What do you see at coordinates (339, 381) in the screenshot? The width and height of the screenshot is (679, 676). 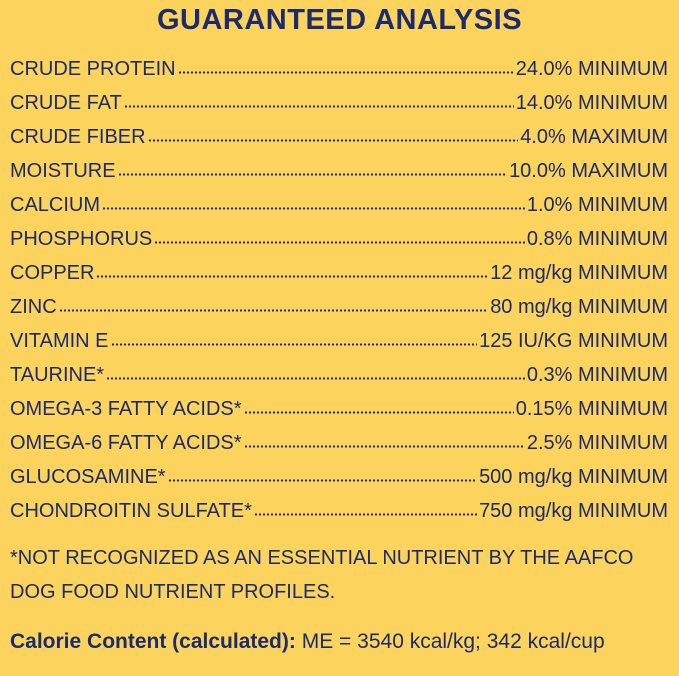 I see `analysis-row: TAURINE* 0.3% MINIMUM` at bounding box center [339, 381].